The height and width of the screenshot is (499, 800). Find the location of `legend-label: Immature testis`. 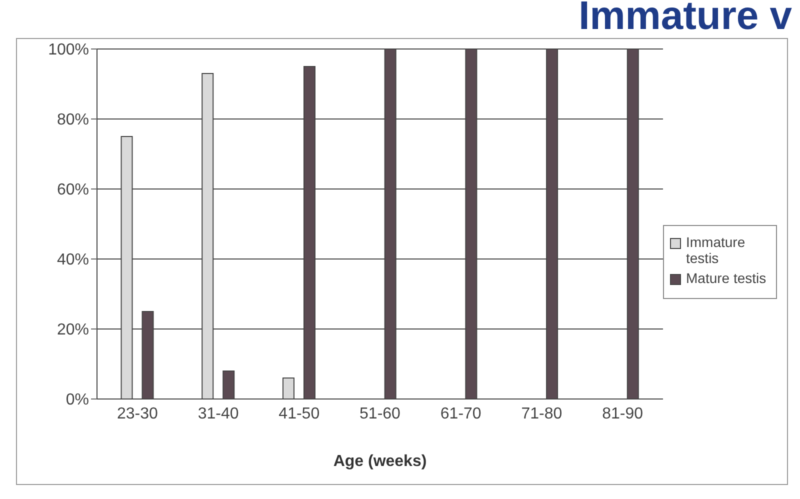

legend-label: Immature testis is located at coordinates (716, 250).